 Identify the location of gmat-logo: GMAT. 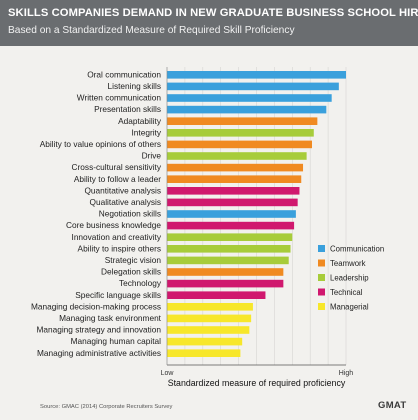
(392, 405).